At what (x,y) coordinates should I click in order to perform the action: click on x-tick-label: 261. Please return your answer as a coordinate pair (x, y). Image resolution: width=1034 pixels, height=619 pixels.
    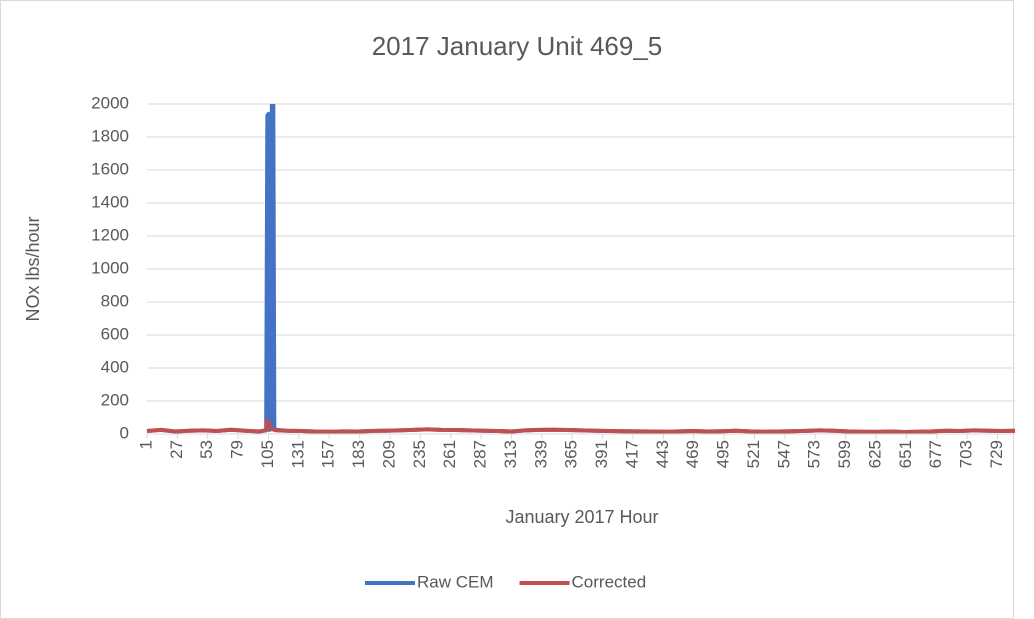
    Looking at the image, I should click on (449, 454).